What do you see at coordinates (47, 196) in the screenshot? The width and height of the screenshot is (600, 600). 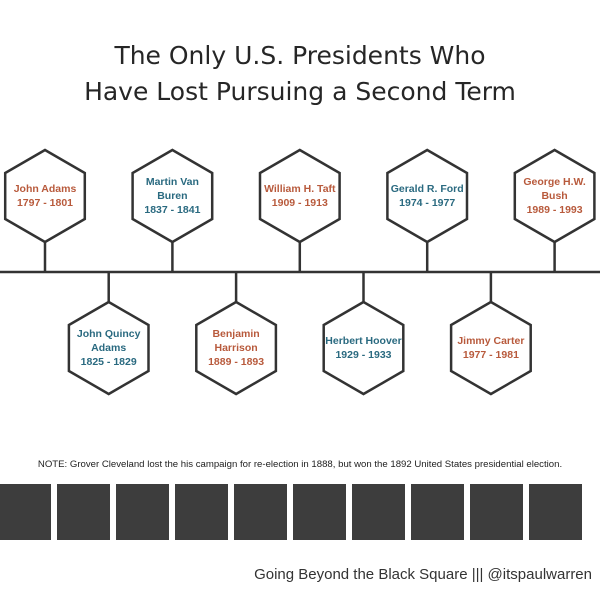 I see `president-label: John Adams 1797 - 1801` at bounding box center [47, 196].